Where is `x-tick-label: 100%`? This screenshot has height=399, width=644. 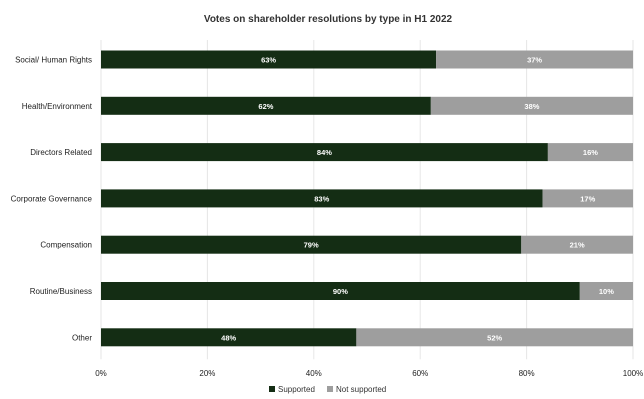
x-tick-label: 100% is located at coordinates (633, 373).